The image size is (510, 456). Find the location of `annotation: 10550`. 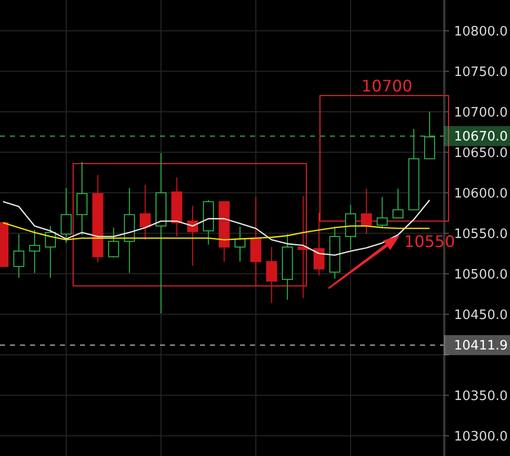

annotation: 10550 is located at coordinates (430, 242).